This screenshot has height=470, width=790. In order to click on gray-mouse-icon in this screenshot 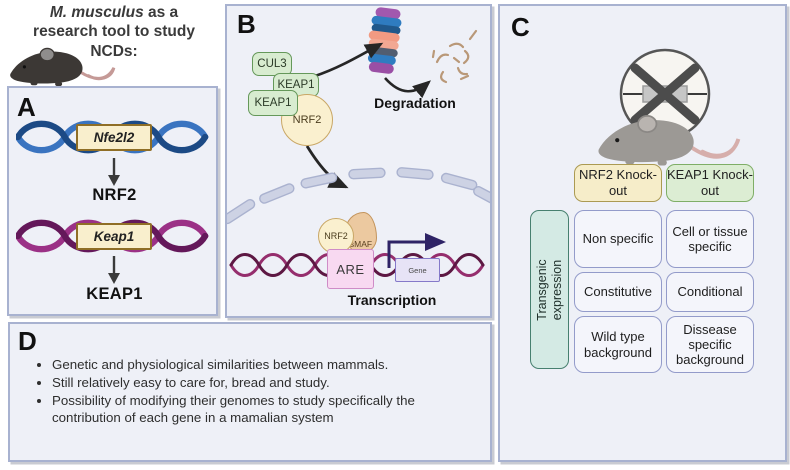, I will do `click(669, 140)`.